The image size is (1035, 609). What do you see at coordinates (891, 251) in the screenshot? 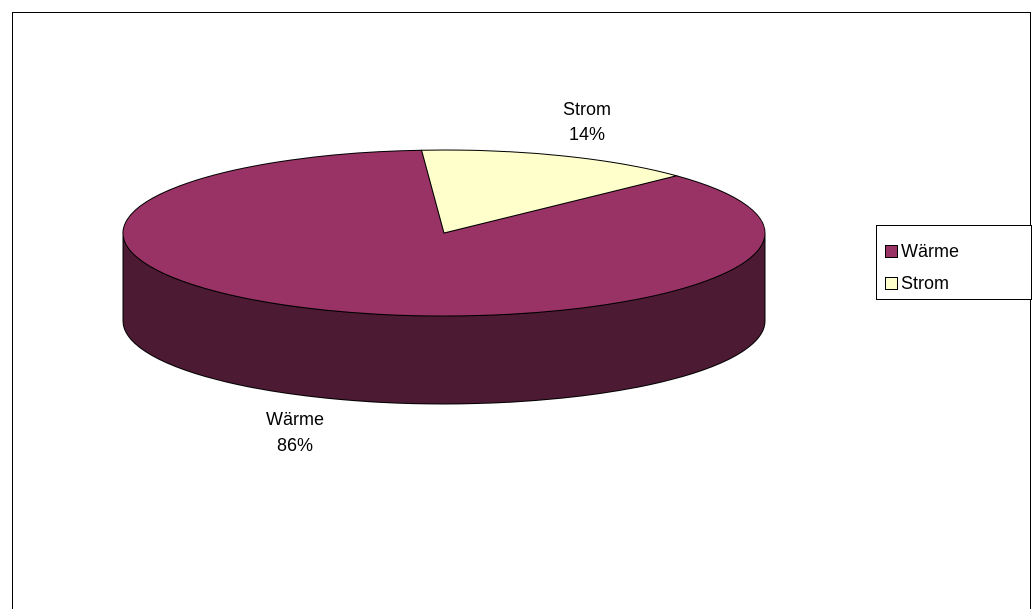
I see `legend-swatch-waerme` at bounding box center [891, 251].